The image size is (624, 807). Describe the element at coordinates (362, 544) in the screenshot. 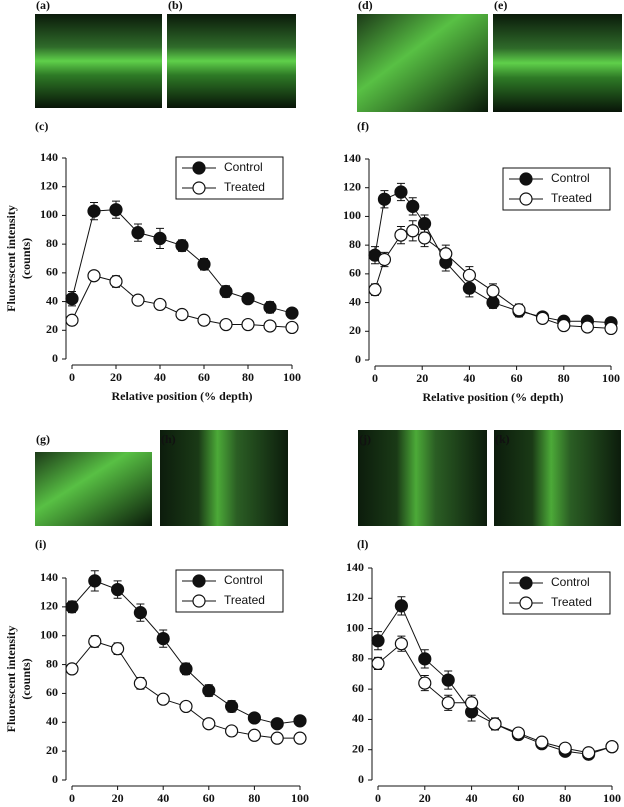

I see `panel-label: (l)` at that location.